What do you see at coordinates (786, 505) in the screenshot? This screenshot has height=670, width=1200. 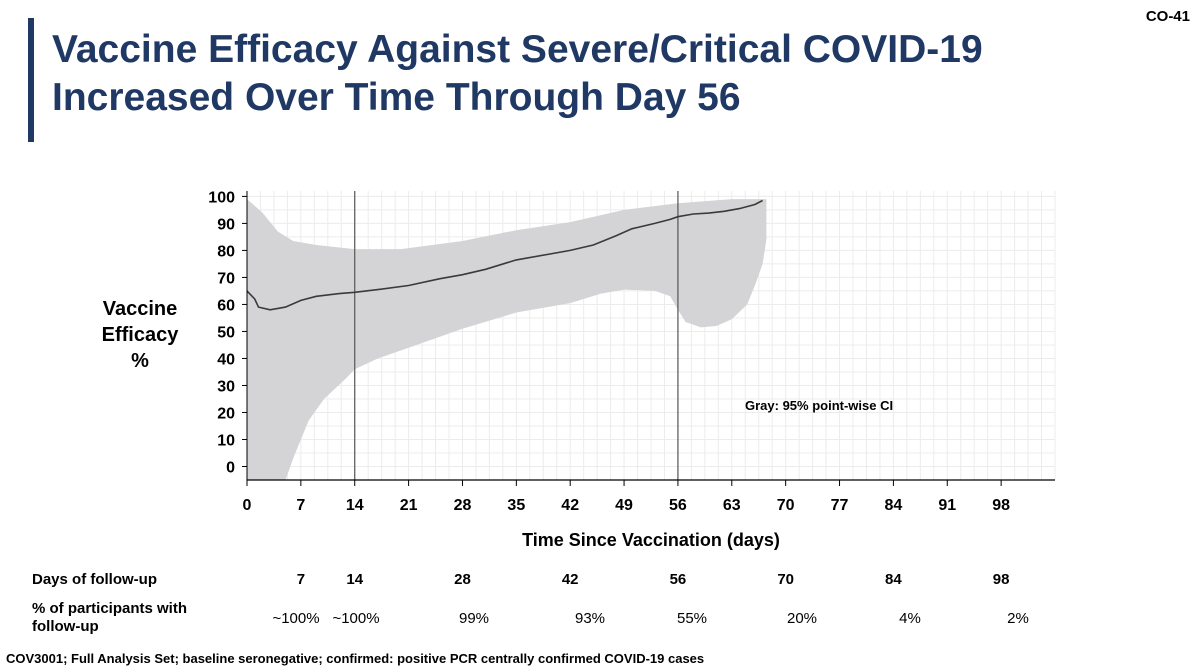 I see `x-tick-label: 70` at bounding box center [786, 505].